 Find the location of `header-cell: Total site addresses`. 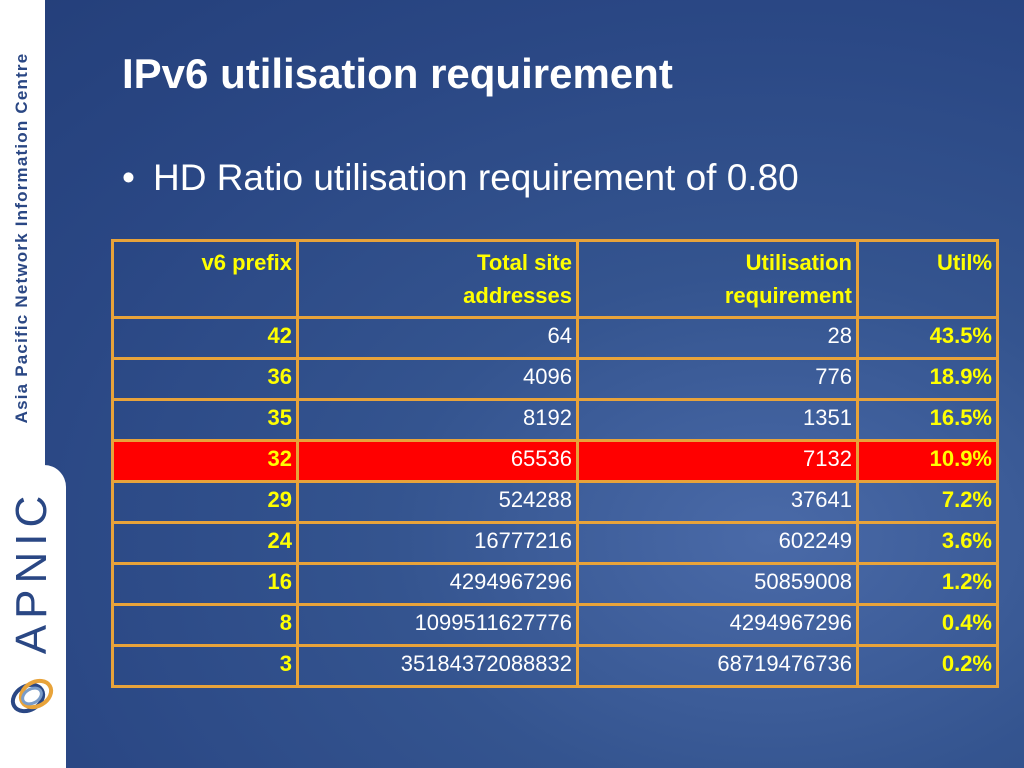

header-cell: Total site addresses is located at coordinates (437, 279).